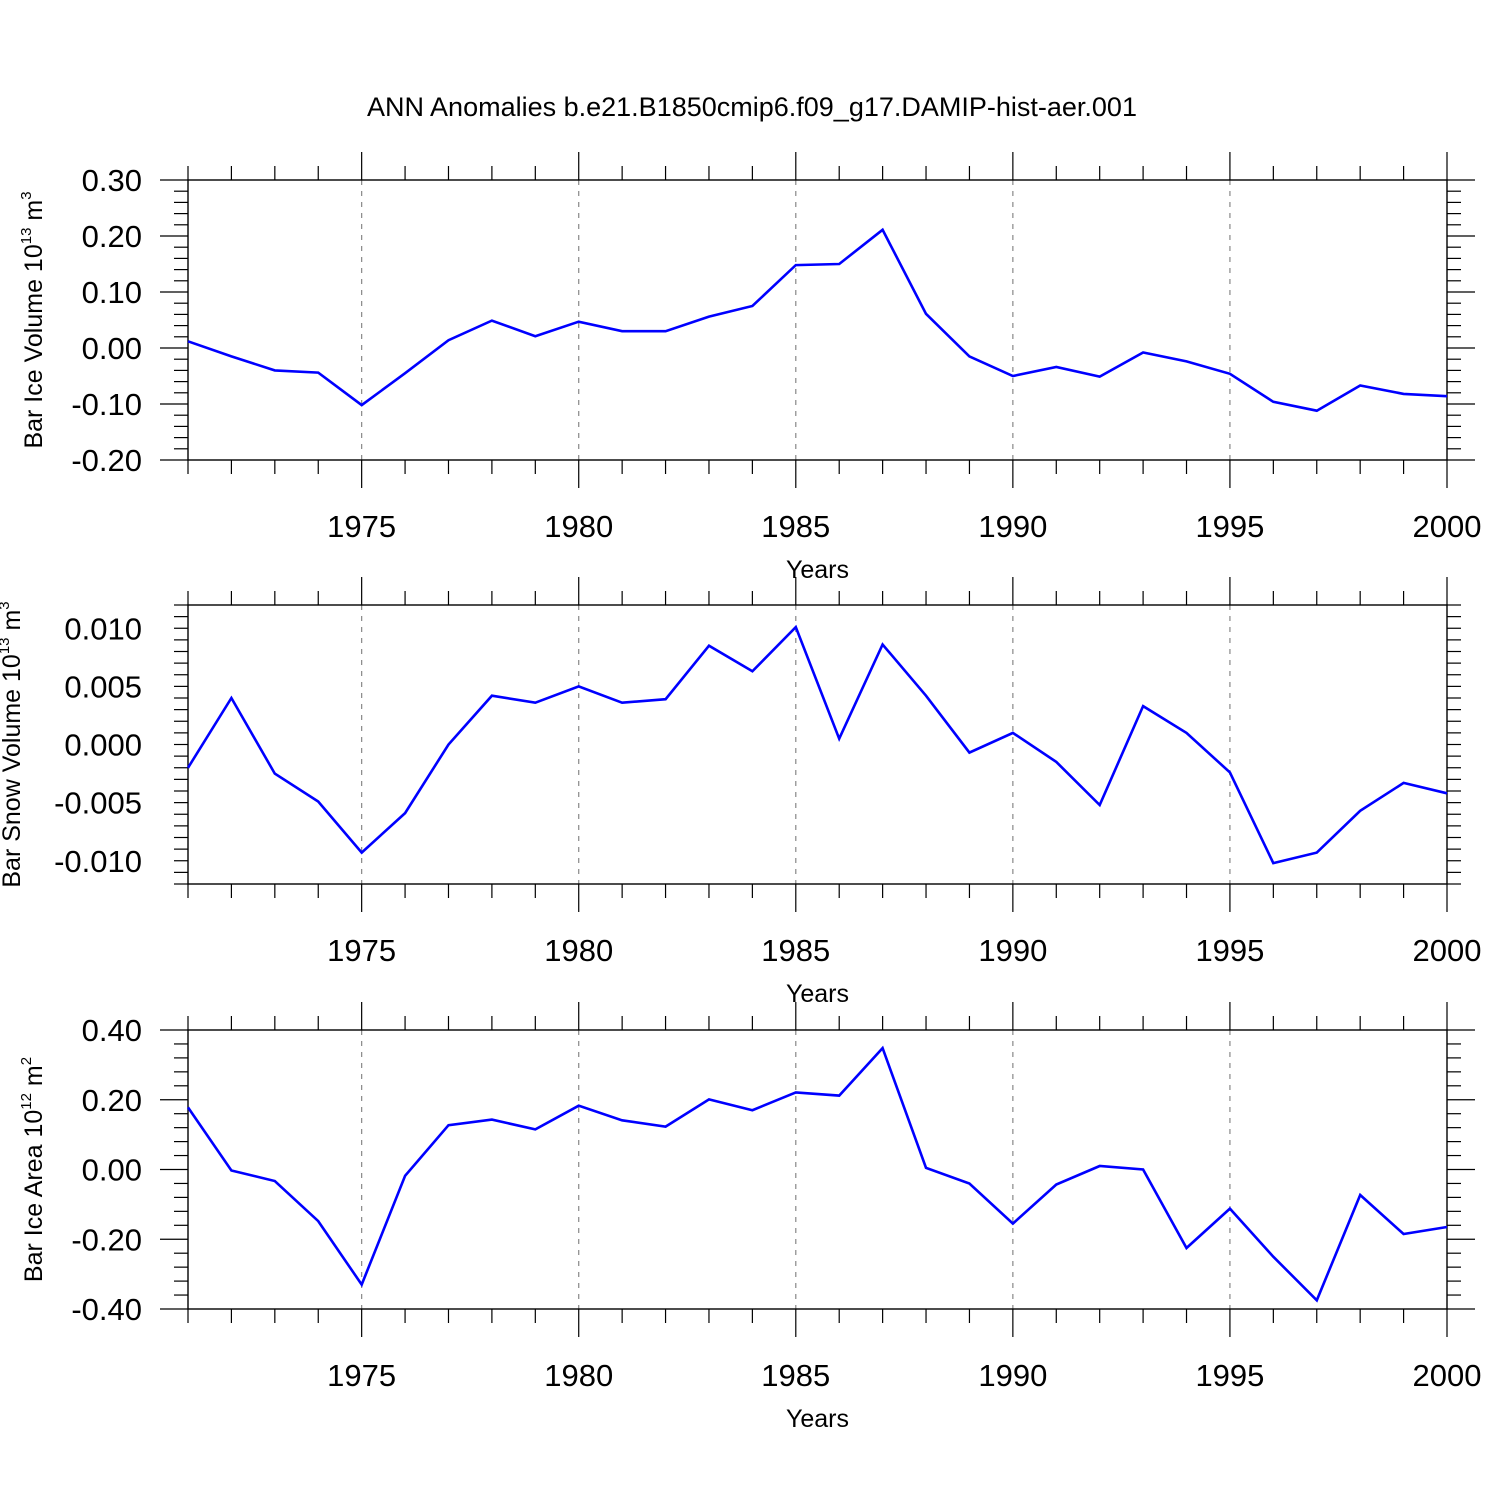  What do you see at coordinates (112, 180) in the screenshot?
I see `y-tick-label: 0.30` at bounding box center [112, 180].